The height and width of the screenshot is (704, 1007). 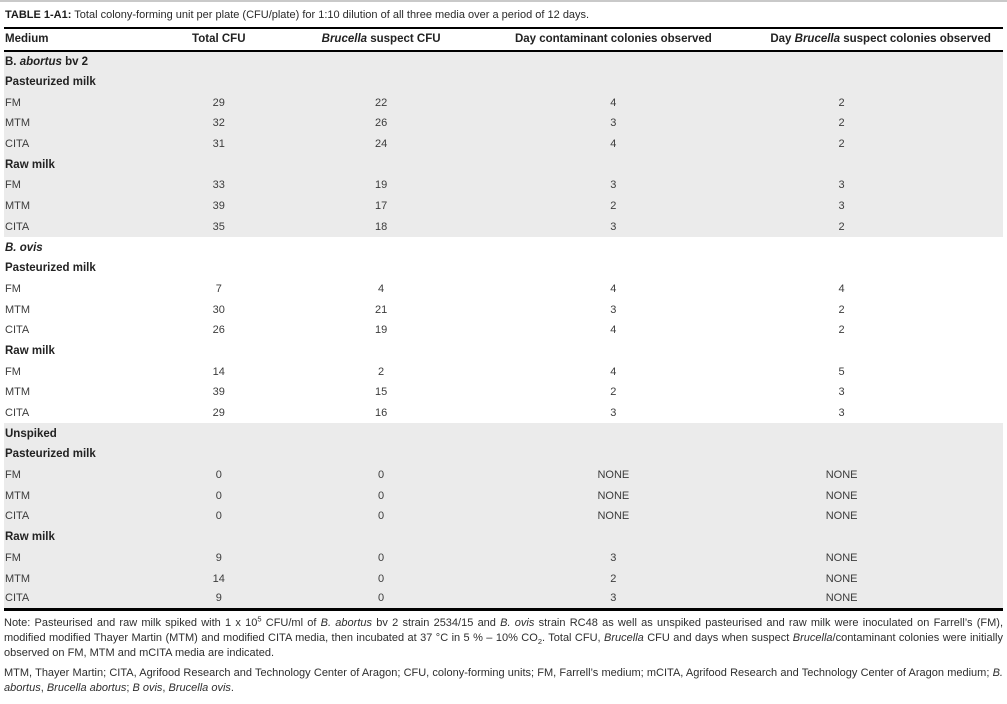 I want to click on table-row: CITA 26 19 4 2, so click(x=503, y=330).